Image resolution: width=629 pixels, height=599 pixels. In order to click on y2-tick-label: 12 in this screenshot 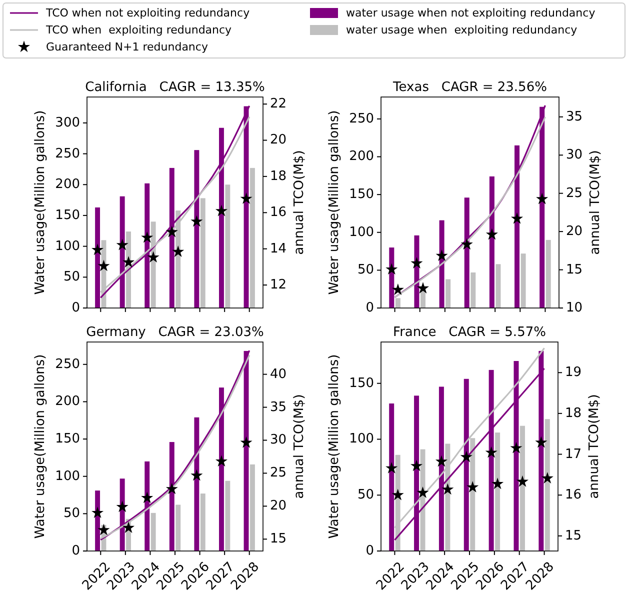, I will do `click(278, 285)`.